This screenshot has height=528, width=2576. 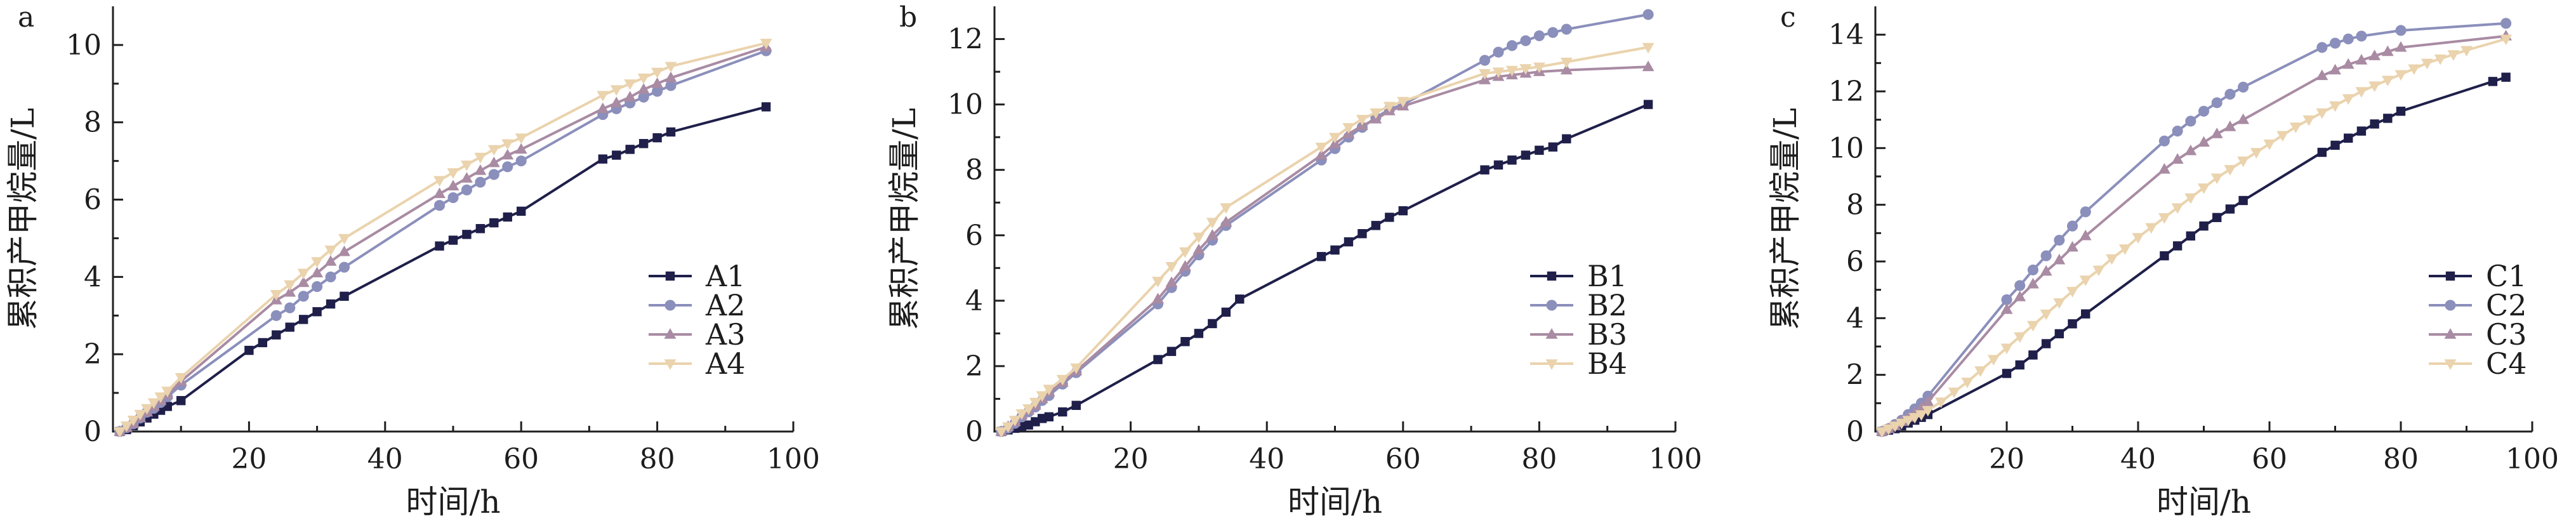 I want to click on legend-entry-B2: B2, so click(x=1579, y=305).